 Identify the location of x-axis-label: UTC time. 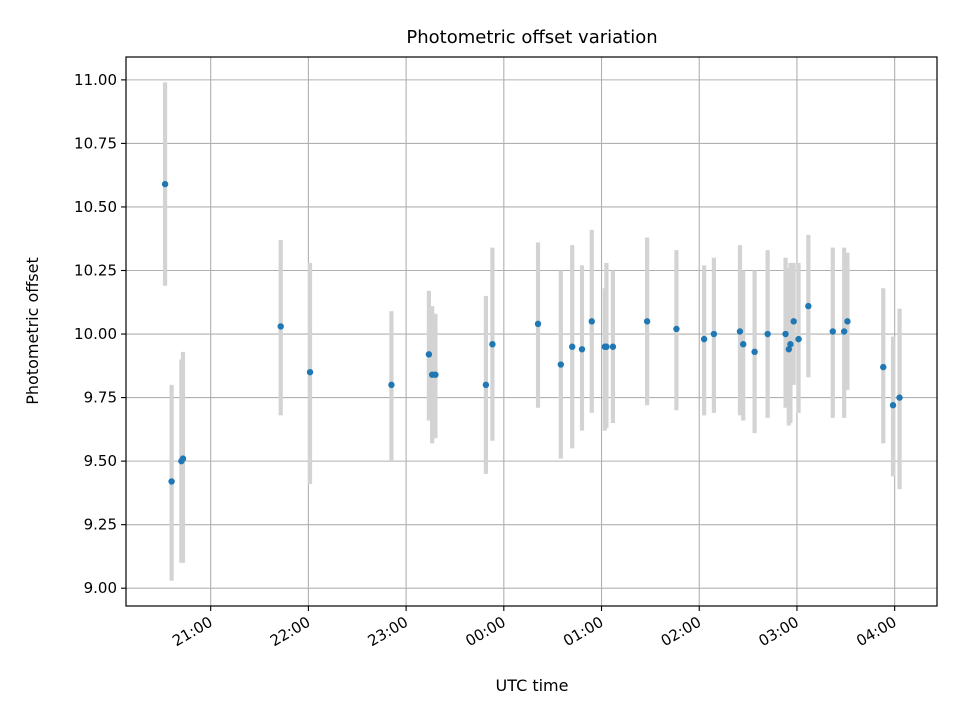
(532, 685).